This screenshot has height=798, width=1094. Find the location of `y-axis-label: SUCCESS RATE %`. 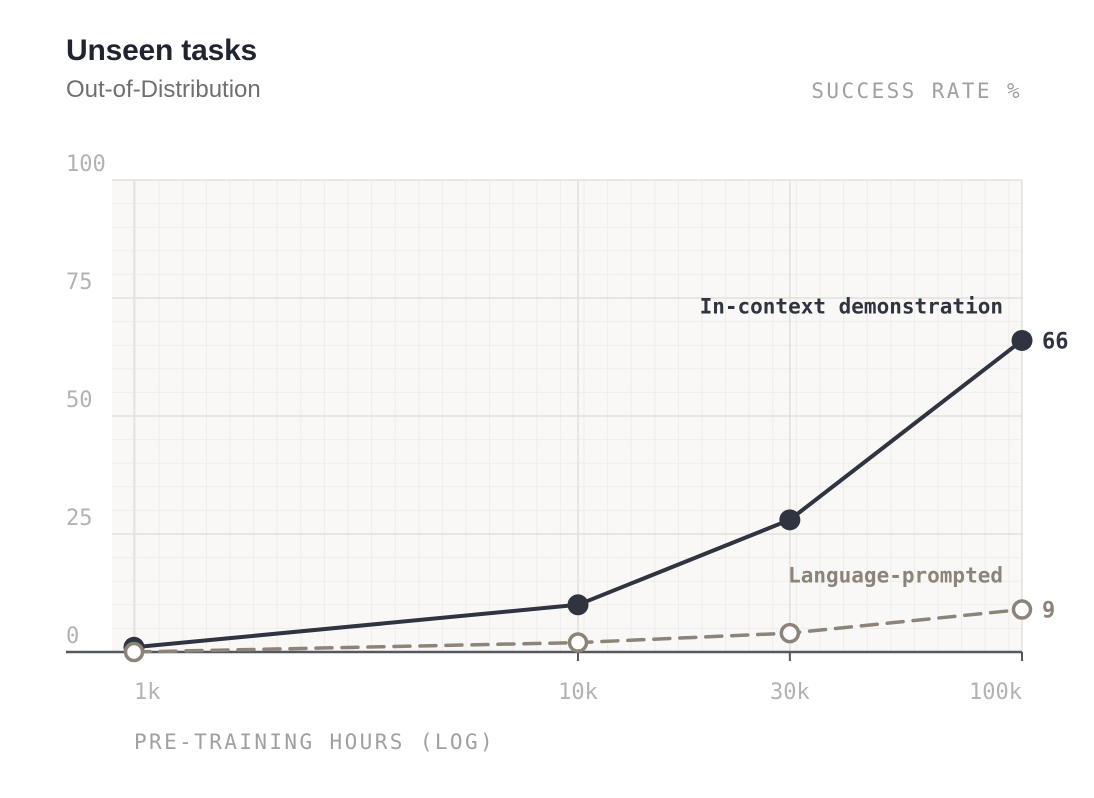

y-axis-label: SUCCESS RATE % is located at coordinates (916, 91).